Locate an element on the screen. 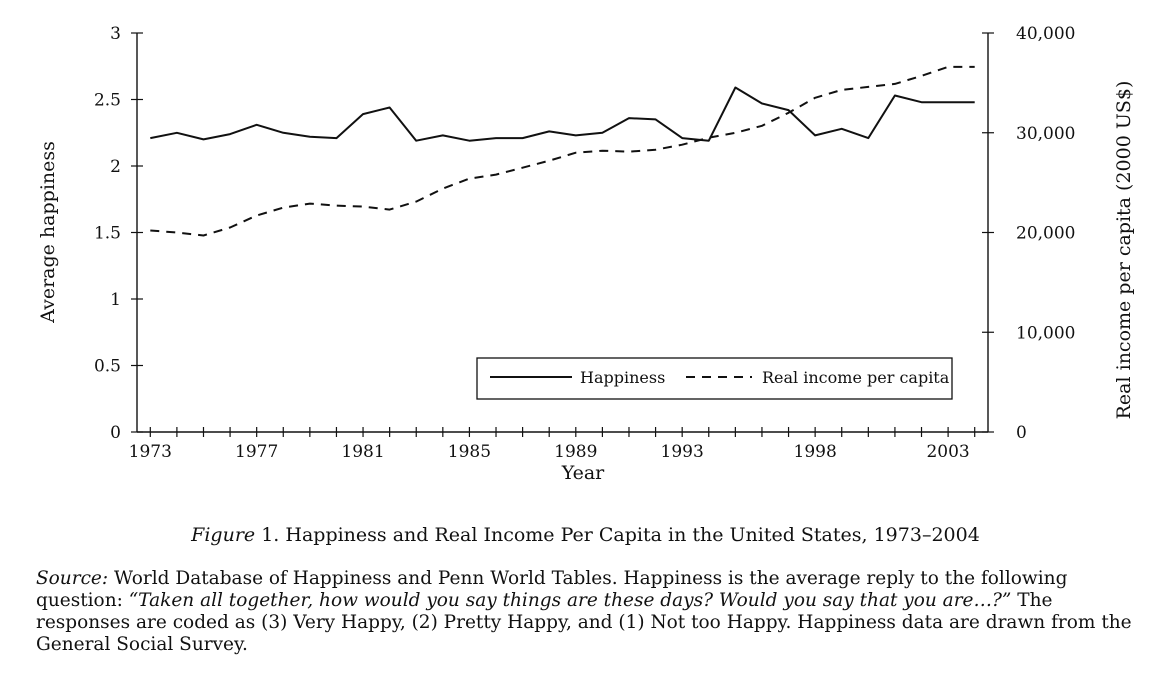 This screenshot has height=700, width=1171. x-tick-label: 1981 is located at coordinates (362, 452).